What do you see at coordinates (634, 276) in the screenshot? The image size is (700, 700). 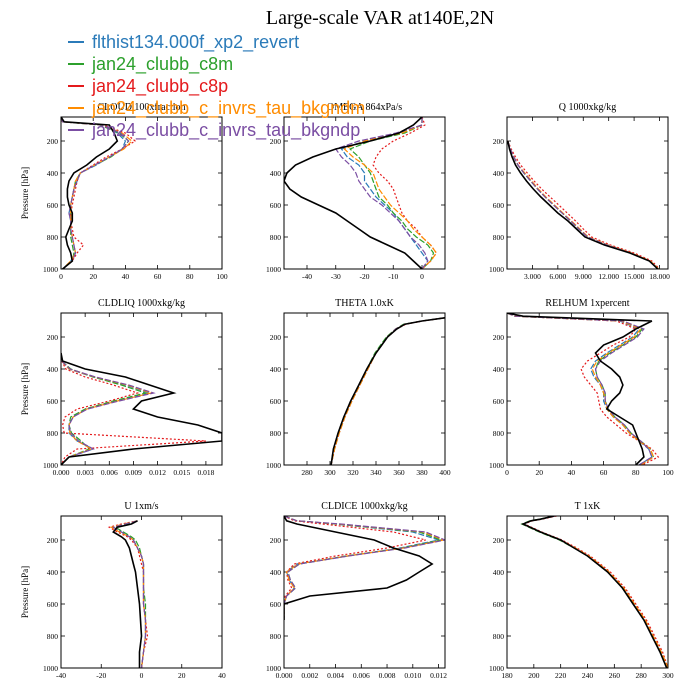 I see `x-tick-label: 15.000` at bounding box center [634, 276].